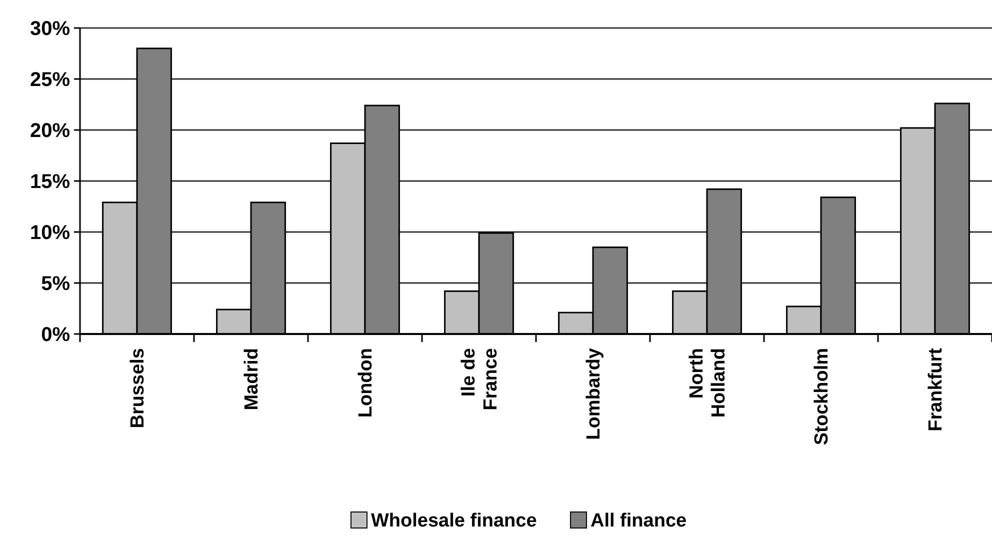 This screenshot has height=548, width=992. I want to click on x-tick-label: Frankfurt, so click(936, 389).